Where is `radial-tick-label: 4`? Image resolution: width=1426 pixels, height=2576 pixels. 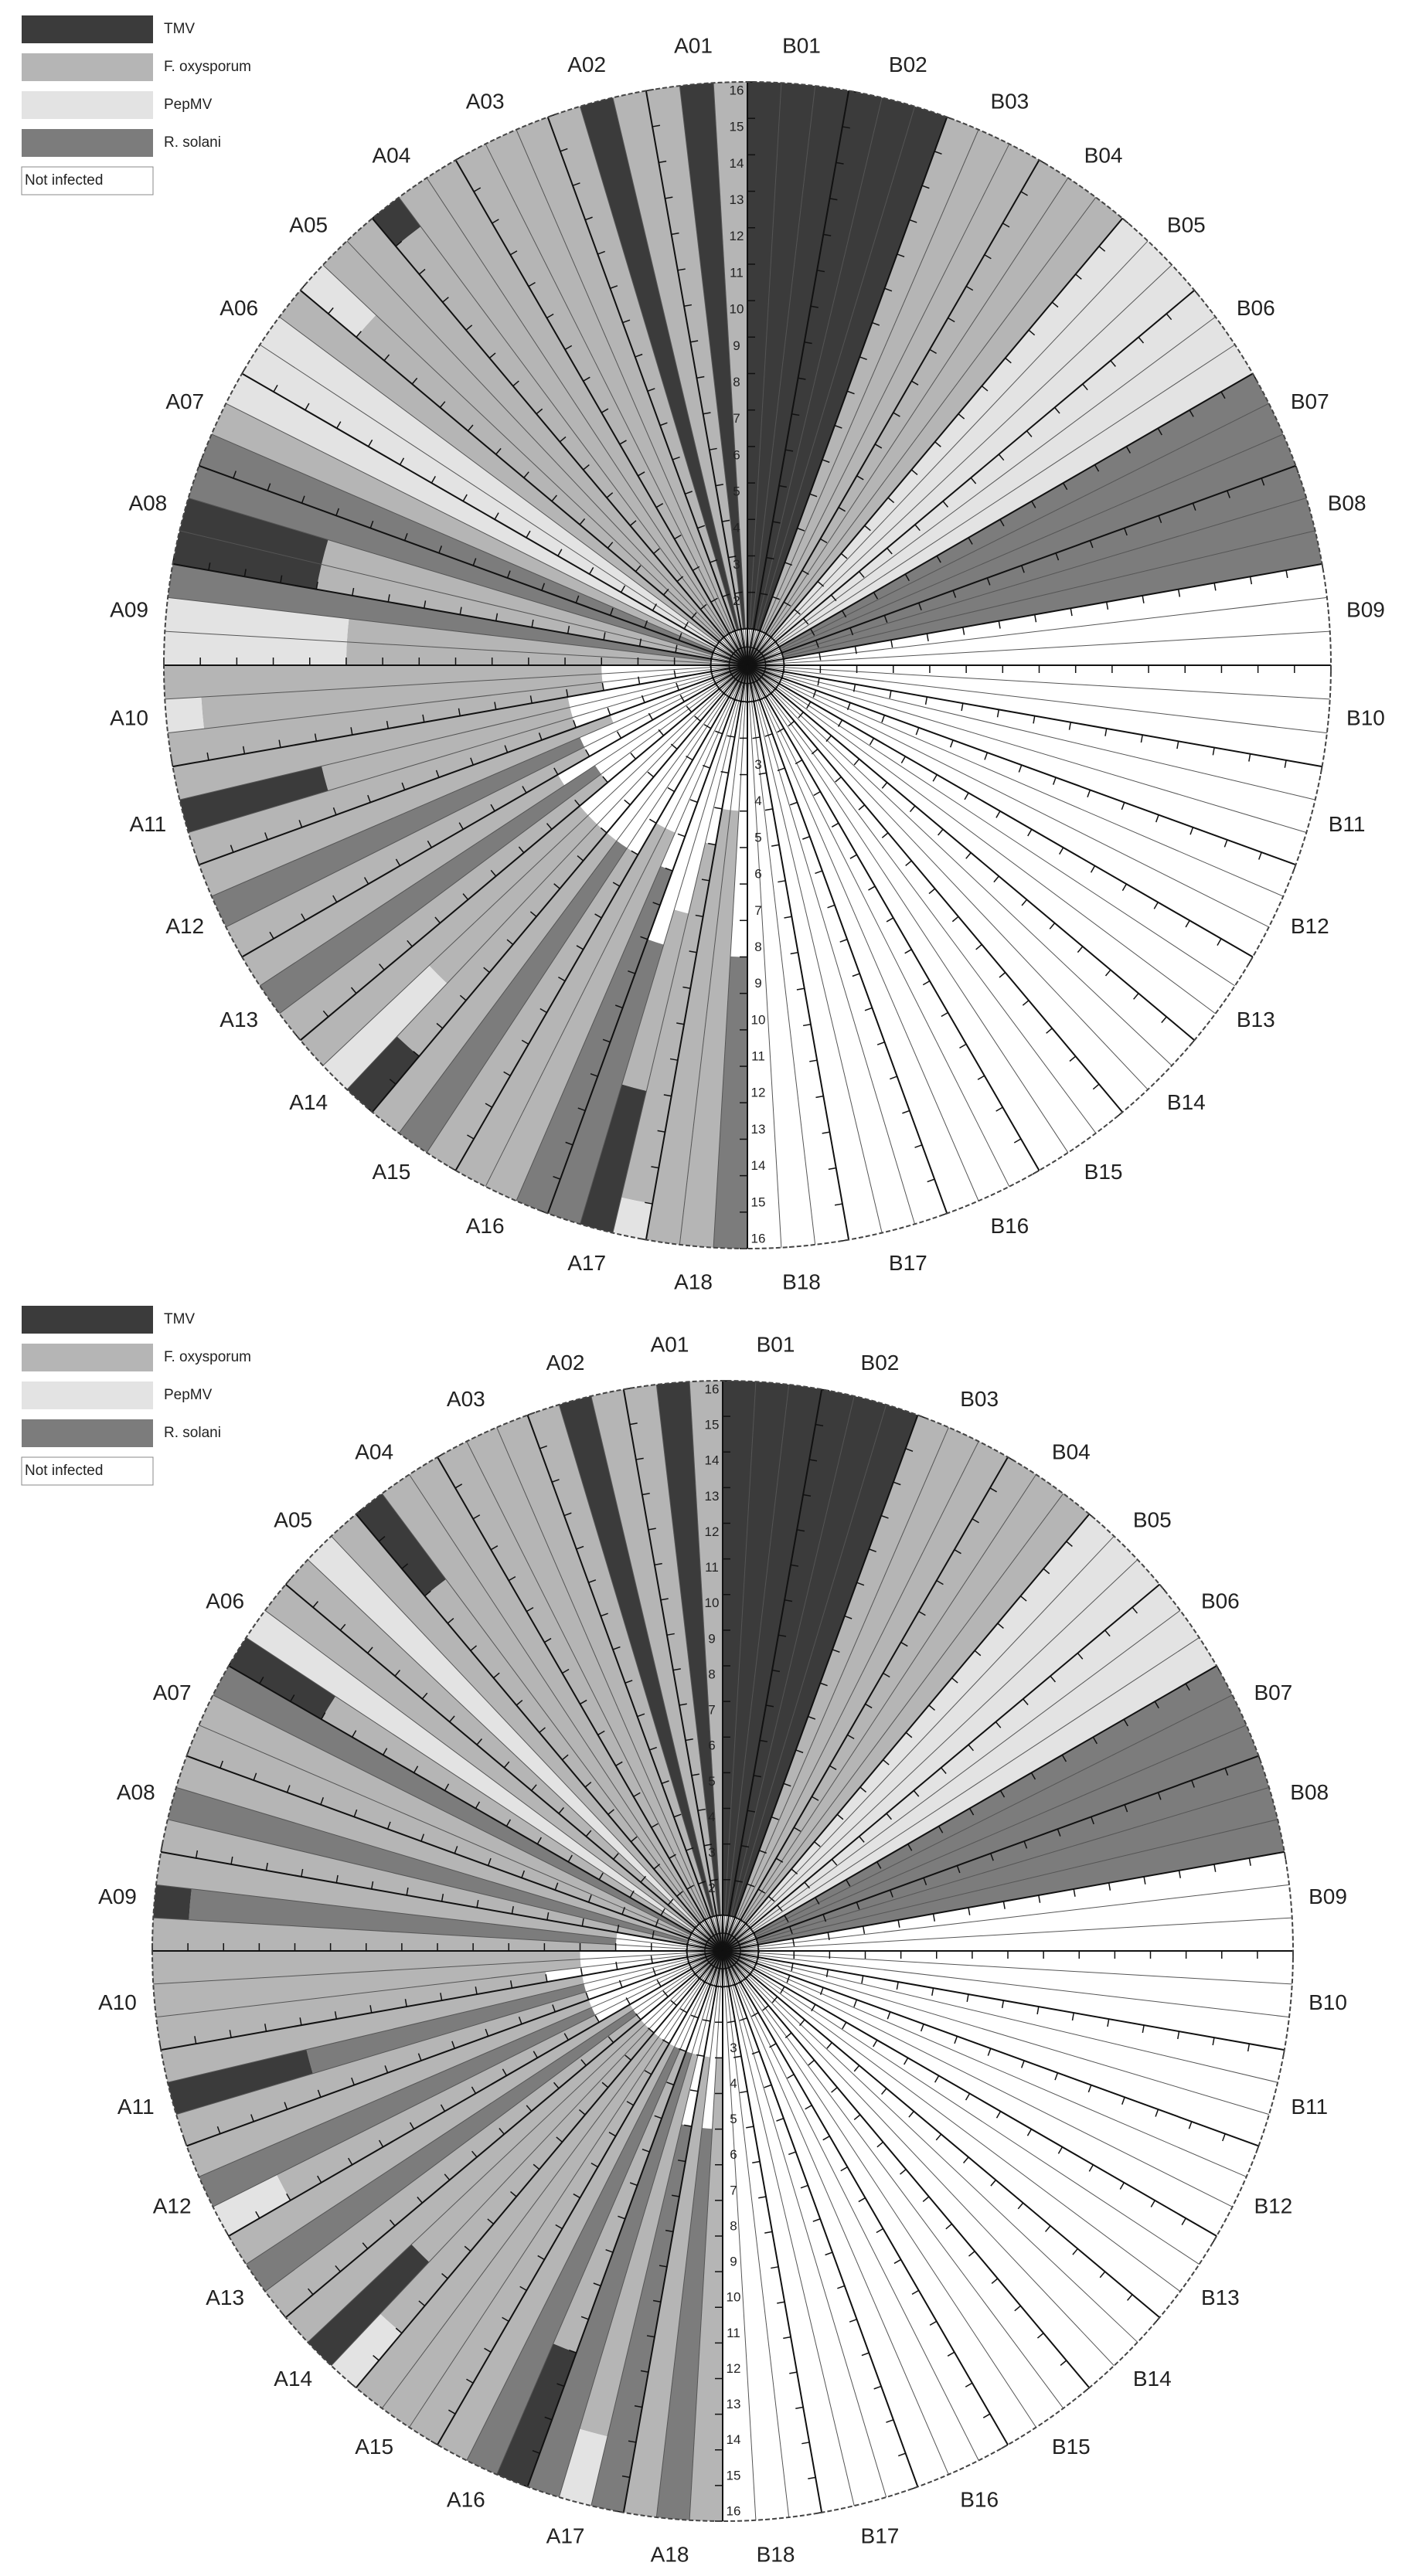
radial-tick-label: 4 is located at coordinates (711, 1817).